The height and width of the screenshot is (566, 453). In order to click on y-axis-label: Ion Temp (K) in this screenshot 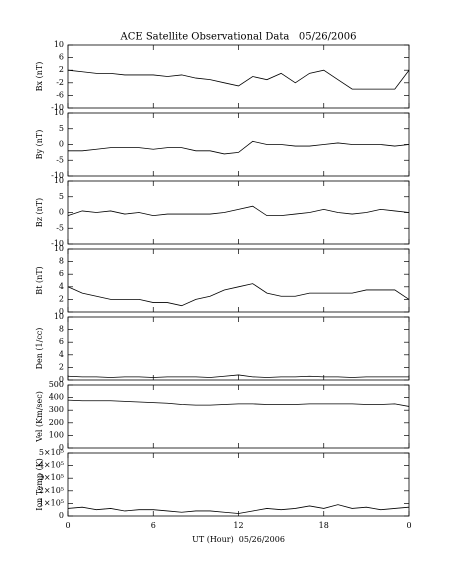, I will do `click(39, 484)`.